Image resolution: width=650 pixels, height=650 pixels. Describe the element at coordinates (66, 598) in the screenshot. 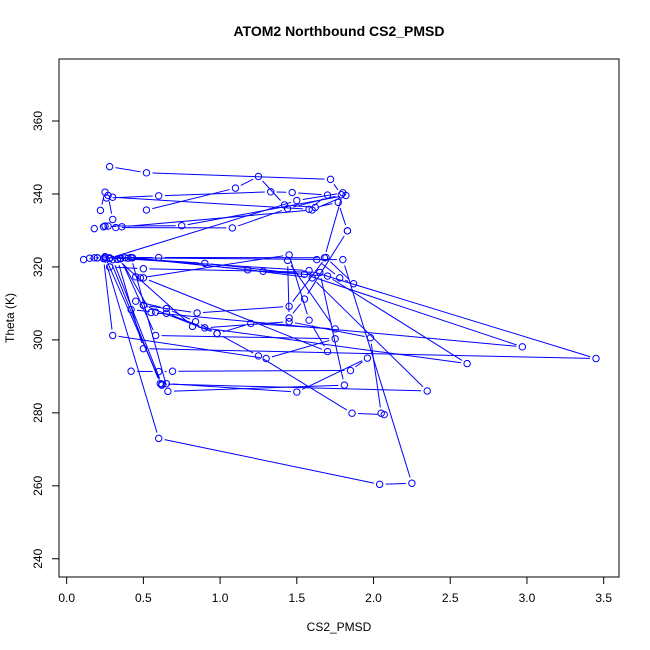

I see `x-tick-label: 0.0` at that location.